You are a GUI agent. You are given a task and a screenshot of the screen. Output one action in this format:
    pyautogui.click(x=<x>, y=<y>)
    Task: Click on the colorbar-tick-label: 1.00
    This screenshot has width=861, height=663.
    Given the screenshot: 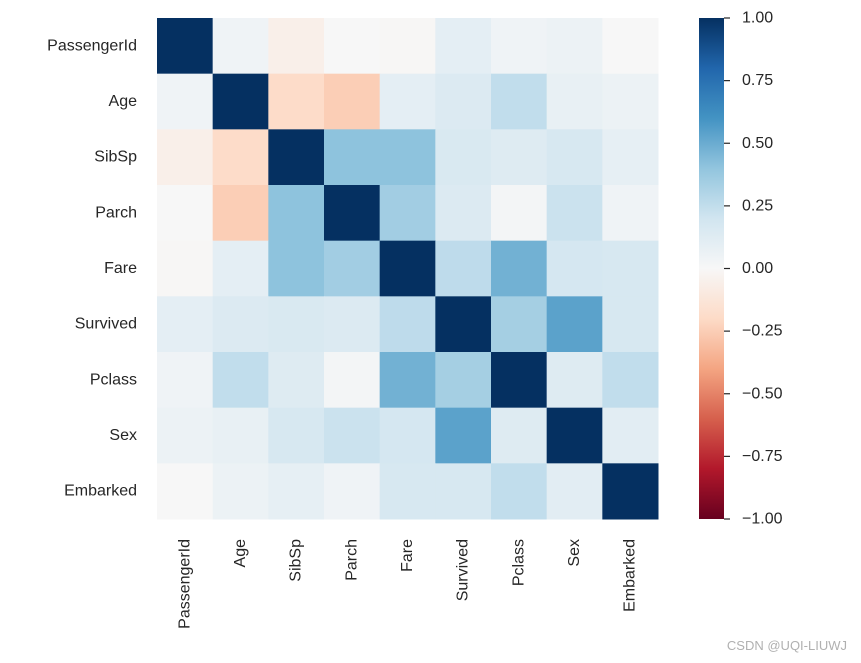 What is the action you would take?
    pyautogui.click(x=757, y=18)
    